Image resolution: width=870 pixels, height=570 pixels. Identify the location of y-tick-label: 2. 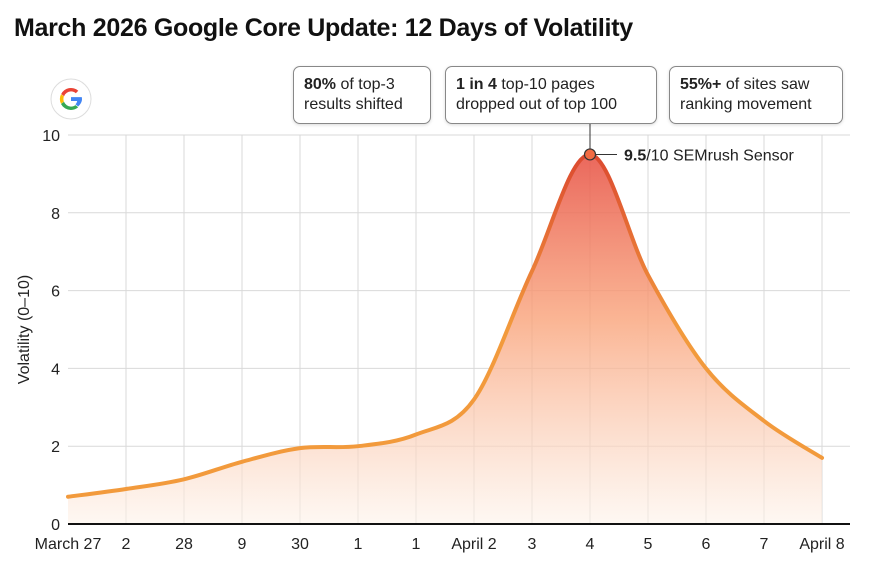
(55, 447).